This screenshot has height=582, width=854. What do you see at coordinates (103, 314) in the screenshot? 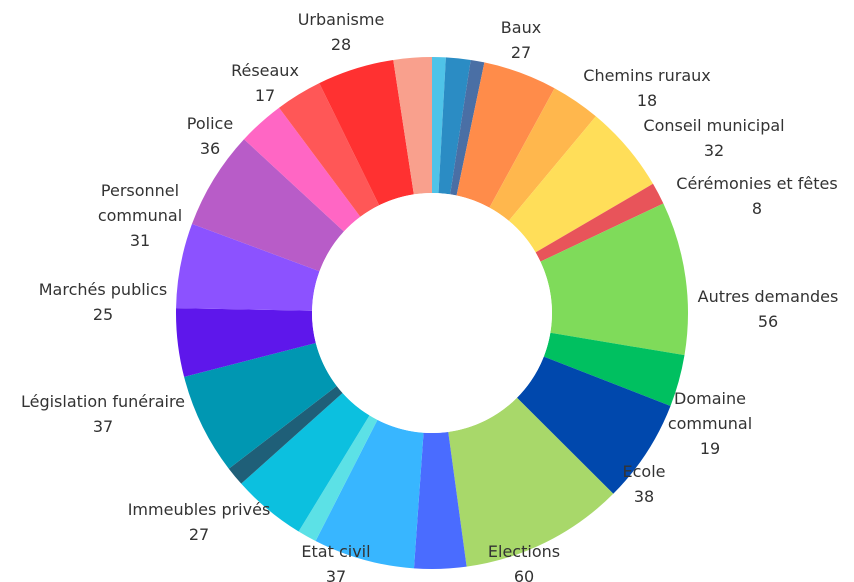
I see `label-line: 25` at bounding box center [103, 314].